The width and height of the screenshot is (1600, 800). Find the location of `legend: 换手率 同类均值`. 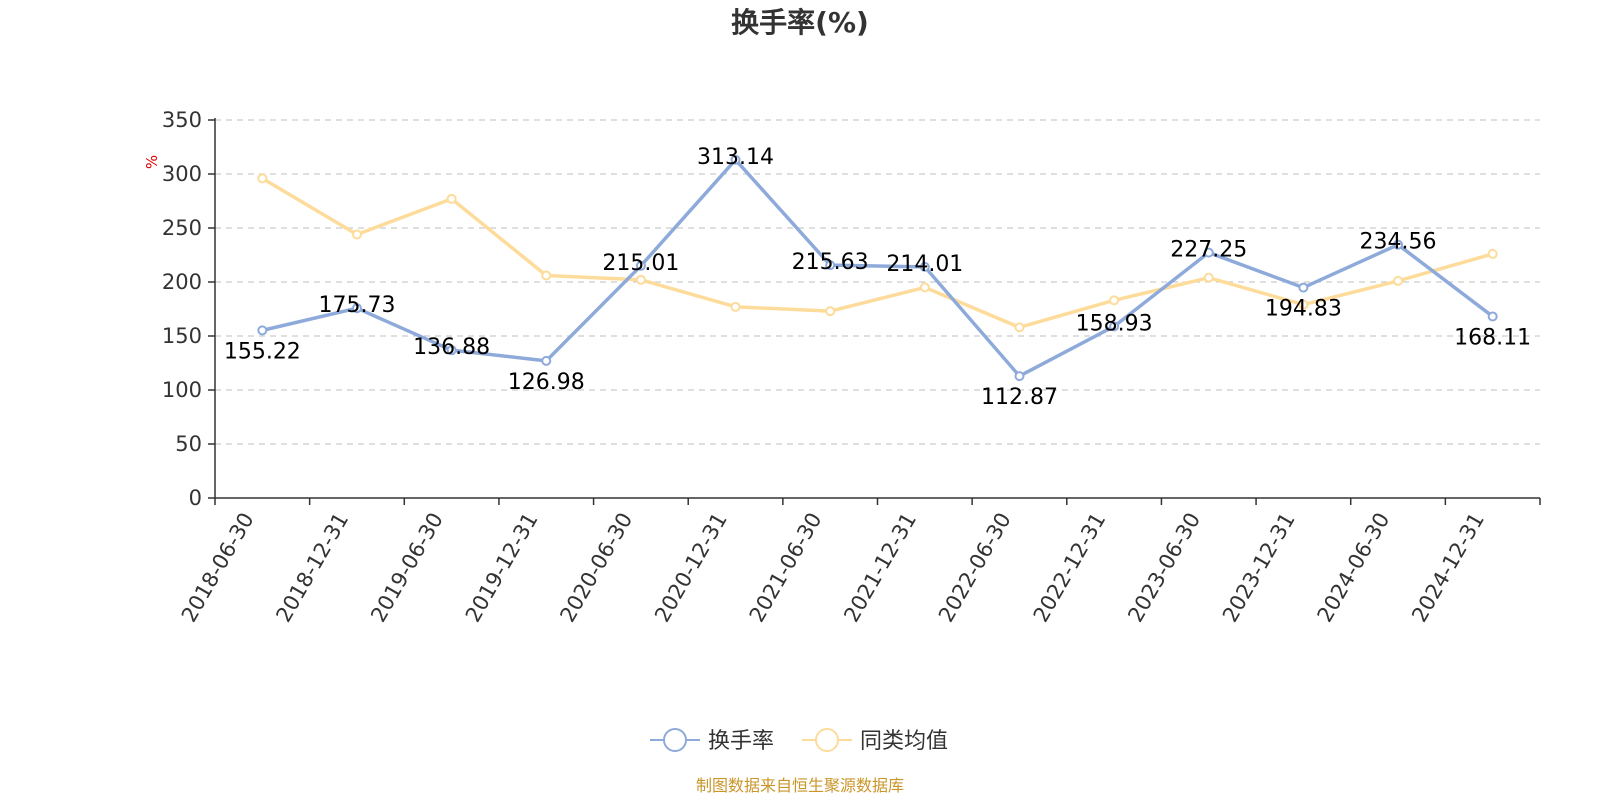

legend: 换手率 同类均值 is located at coordinates (799, 741).